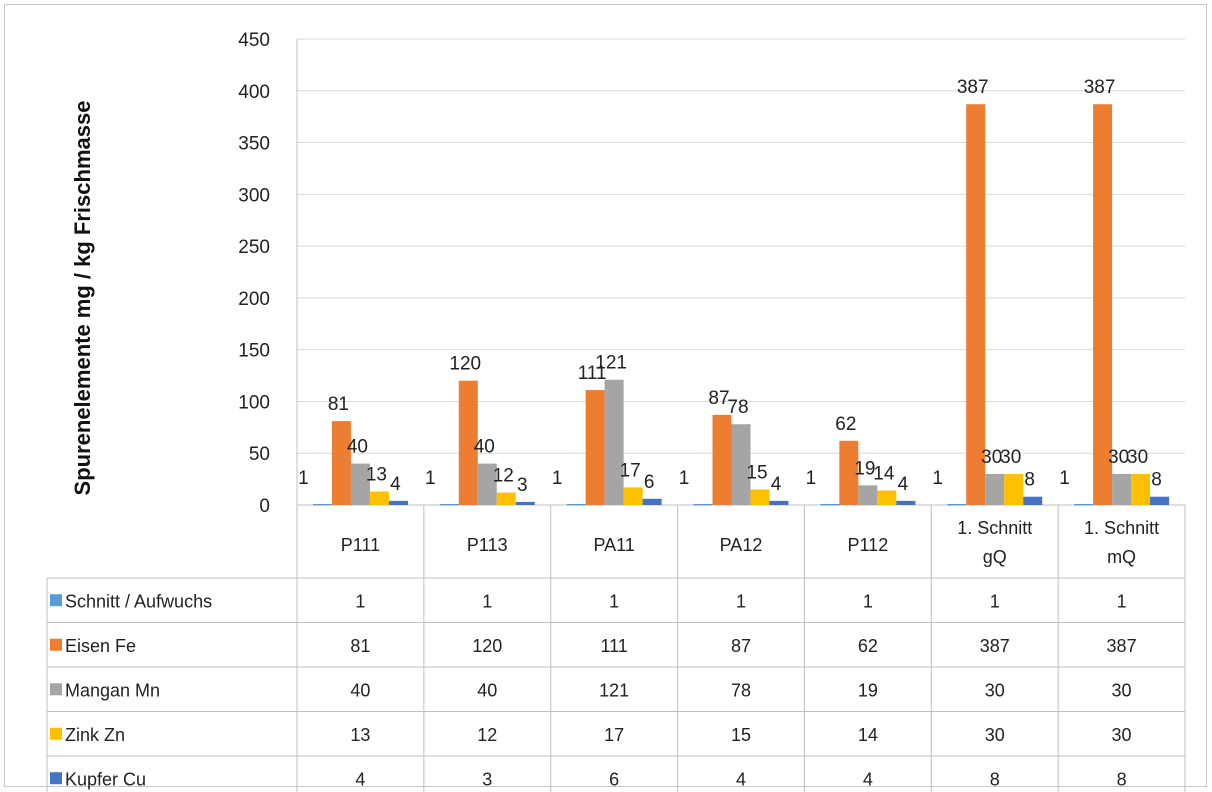 This screenshot has height=792, width=1212. What do you see at coordinates (868, 735) in the screenshot?
I see `table-cell: 14` at bounding box center [868, 735].